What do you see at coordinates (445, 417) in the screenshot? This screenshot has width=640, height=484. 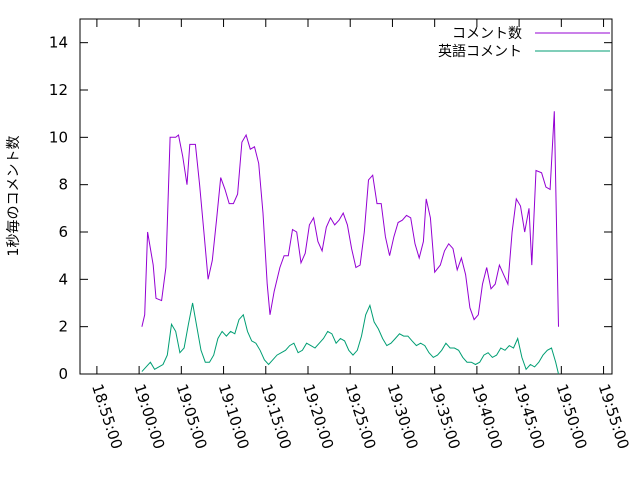 I see `x-tick-label: 19:35:00` at bounding box center [445, 417].